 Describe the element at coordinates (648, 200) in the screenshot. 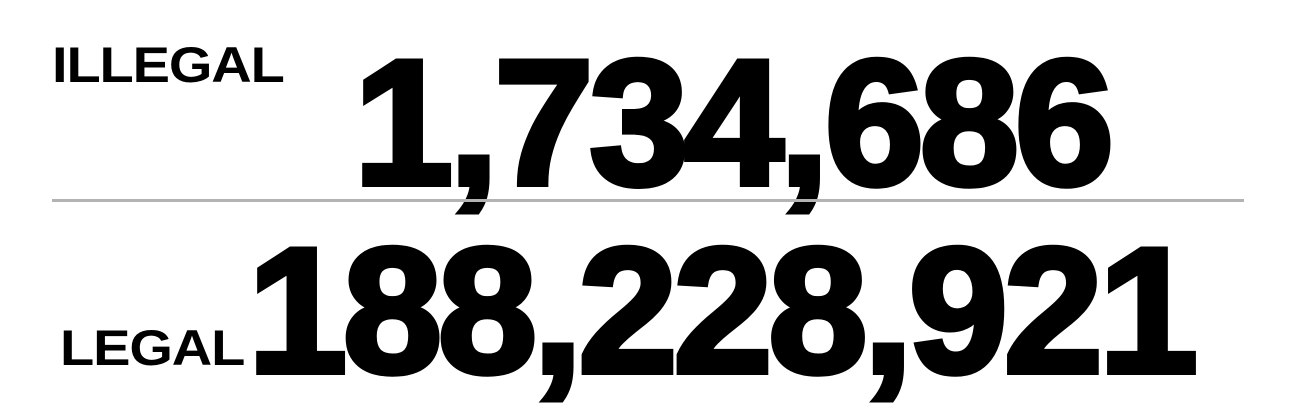

I see `divider` at that location.